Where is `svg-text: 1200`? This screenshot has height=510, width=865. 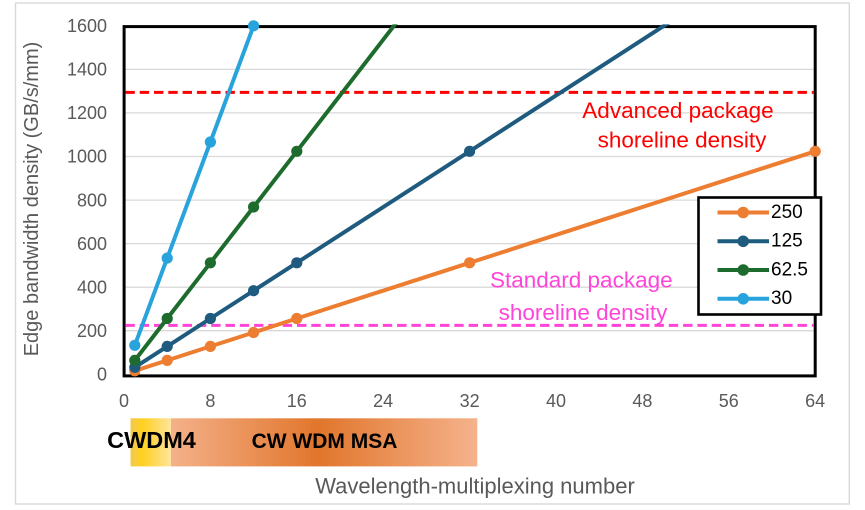
svg-text: 1200 is located at coordinates (87, 113).